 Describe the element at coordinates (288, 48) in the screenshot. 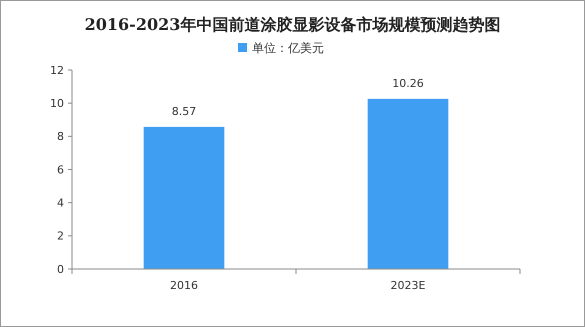

I see `legend-label: 单位：亿美元` at that location.